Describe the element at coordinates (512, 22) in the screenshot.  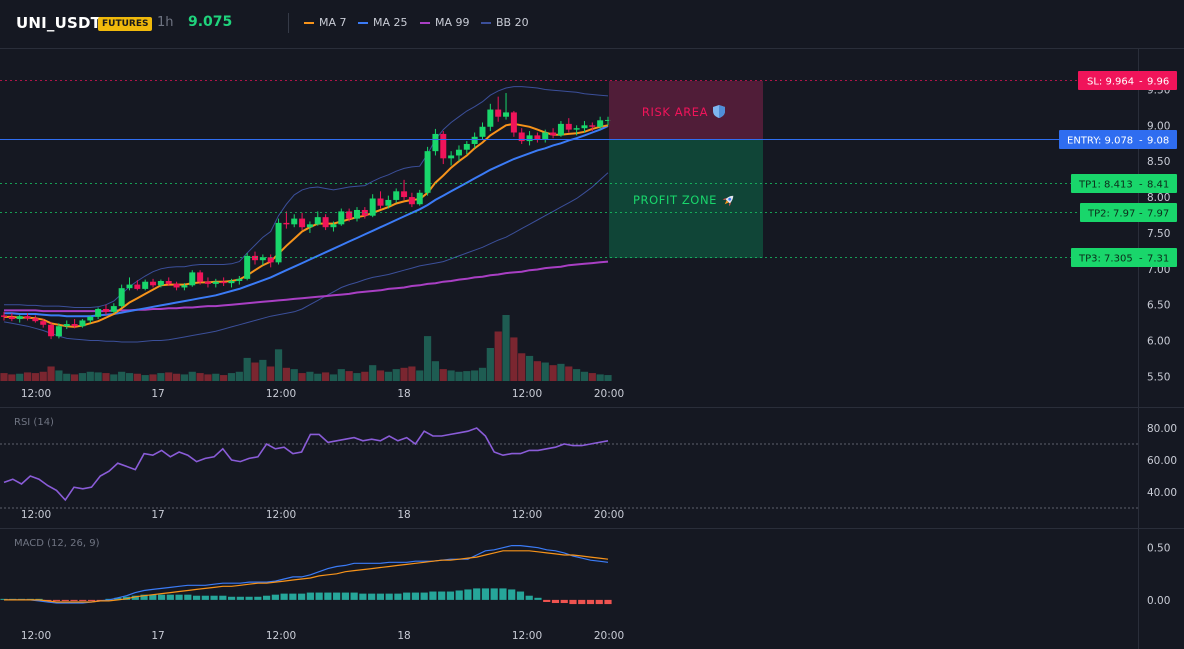
I see `legend-bb20-label: BB 20` at that location.